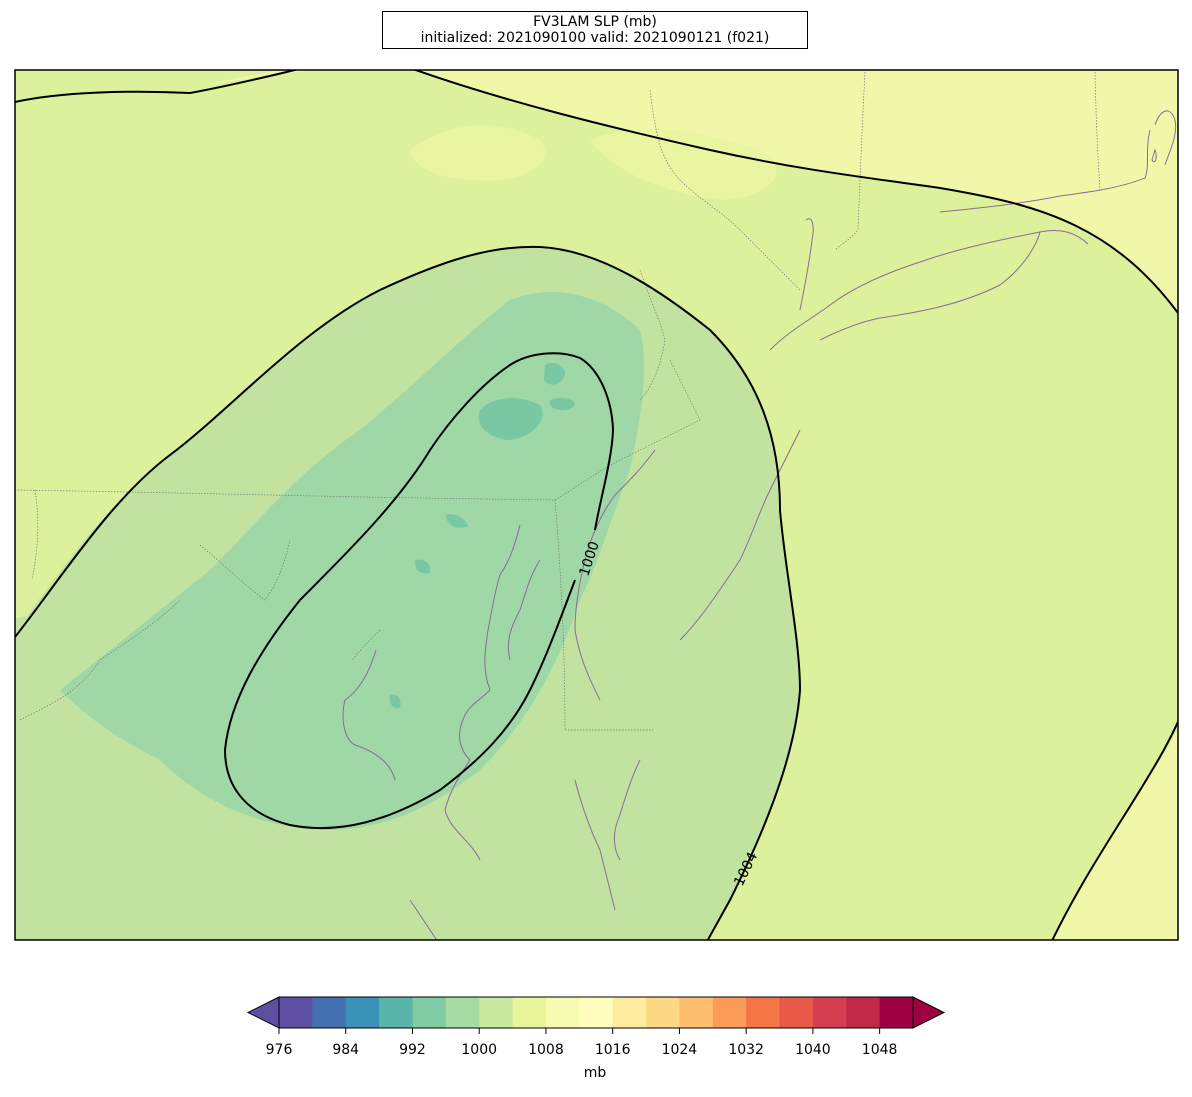 The width and height of the screenshot is (1192, 1097). I want to click on colorbar, so click(596, 1015).